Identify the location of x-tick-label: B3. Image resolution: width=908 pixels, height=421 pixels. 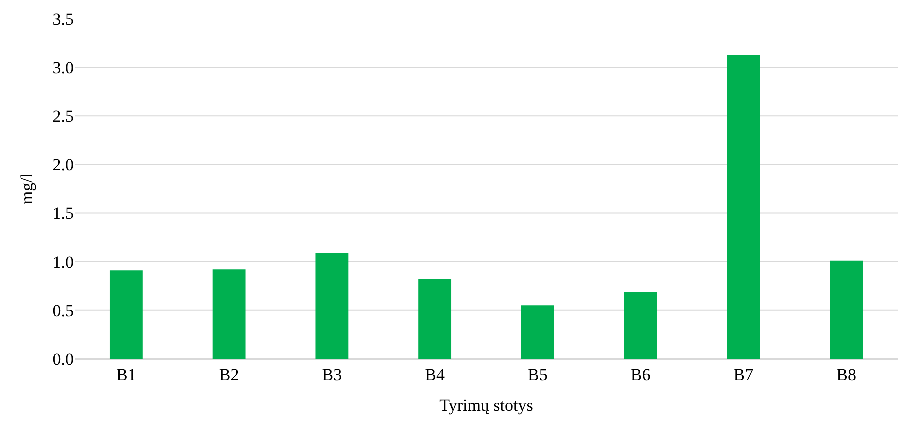
(332, 374).